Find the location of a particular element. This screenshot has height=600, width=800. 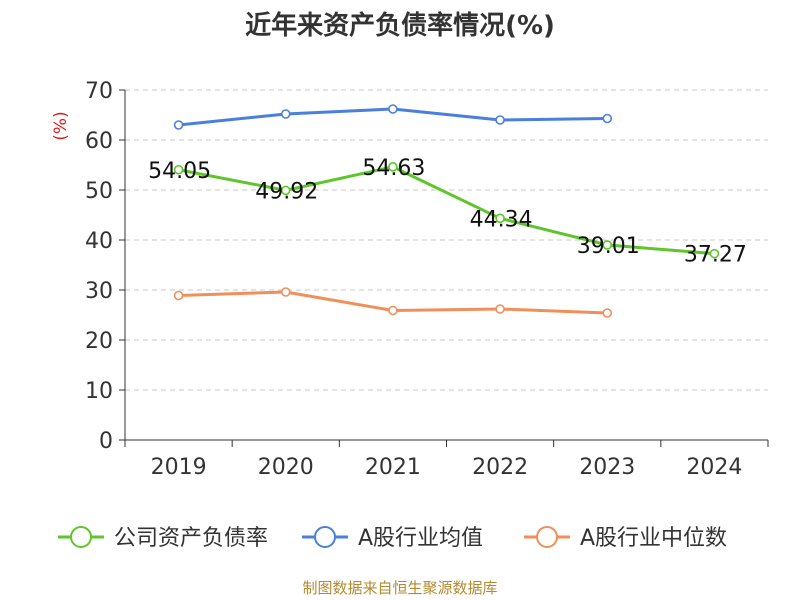

legend-label: A股行业中位数 is located at coordinates (653, 538).